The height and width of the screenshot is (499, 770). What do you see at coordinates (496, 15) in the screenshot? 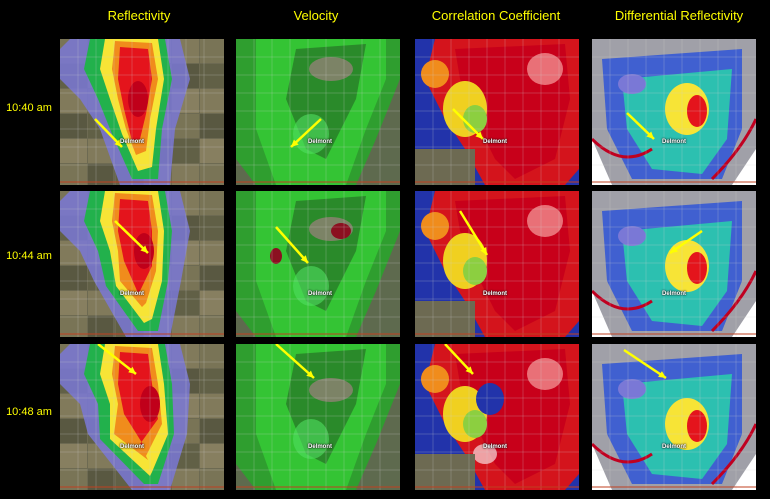
I see `column-header-correlation-coefficient: Correlation Coefficient` at bounding box center [496, 15].